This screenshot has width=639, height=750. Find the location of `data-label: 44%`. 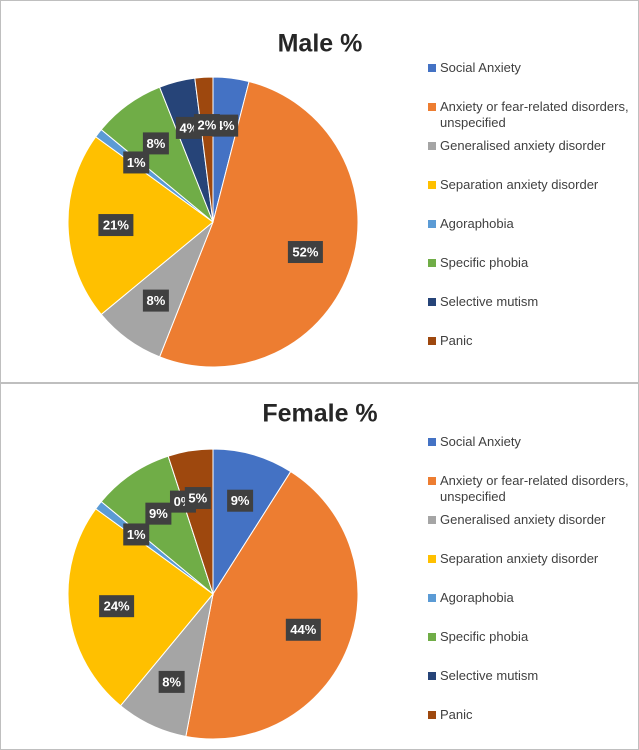

data-label: 44% is located at coordinates (303, 629).